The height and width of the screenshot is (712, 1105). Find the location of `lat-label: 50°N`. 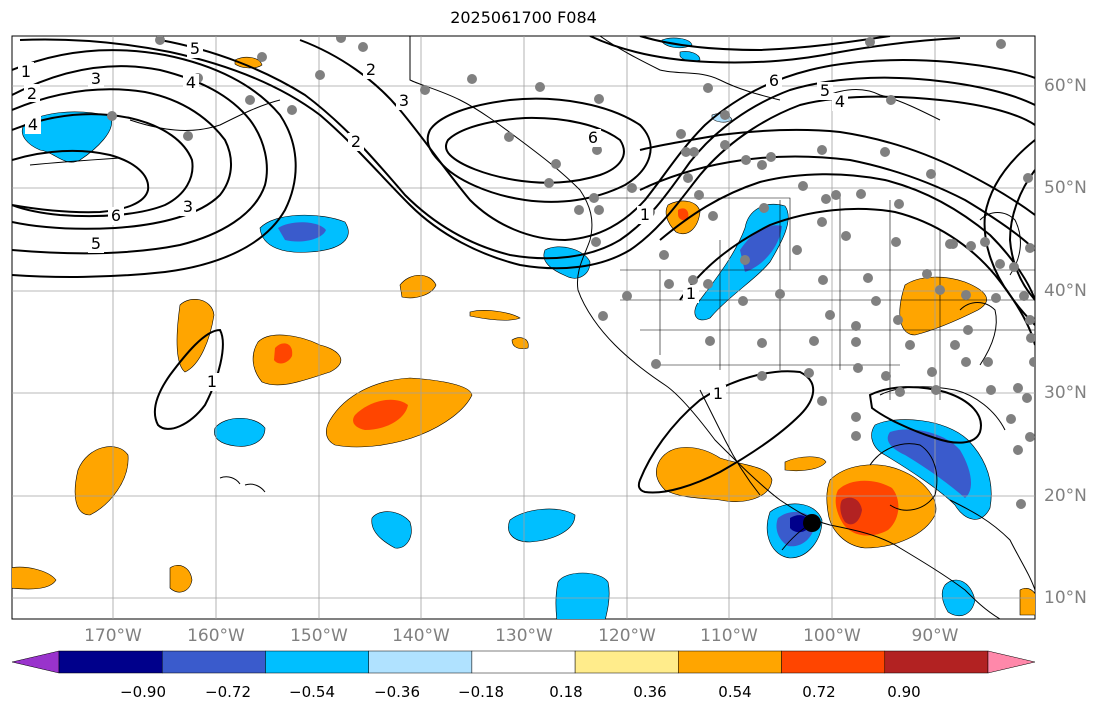

lat-label: 50°N is located at coordinates (1065, 188).